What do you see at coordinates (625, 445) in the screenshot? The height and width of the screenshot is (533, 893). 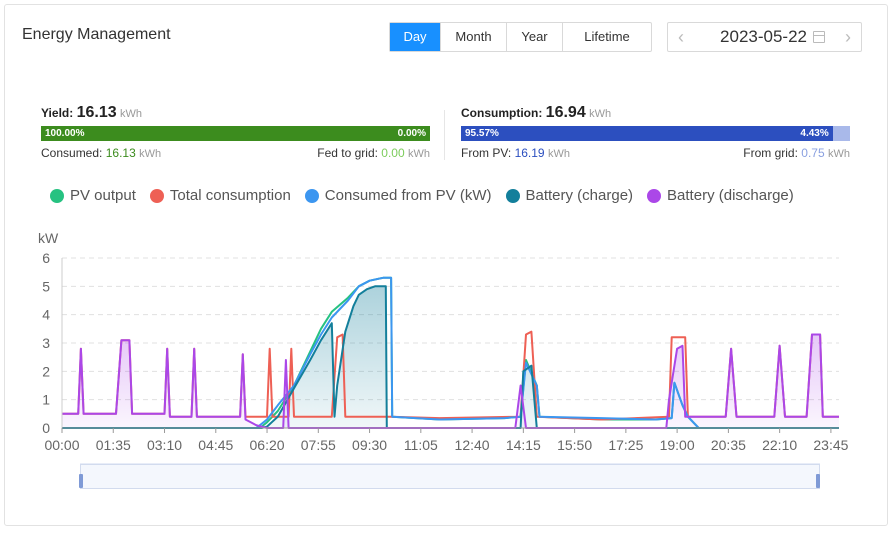 I see `x-tick-label: 17:25` at bounding box center [625, 445].